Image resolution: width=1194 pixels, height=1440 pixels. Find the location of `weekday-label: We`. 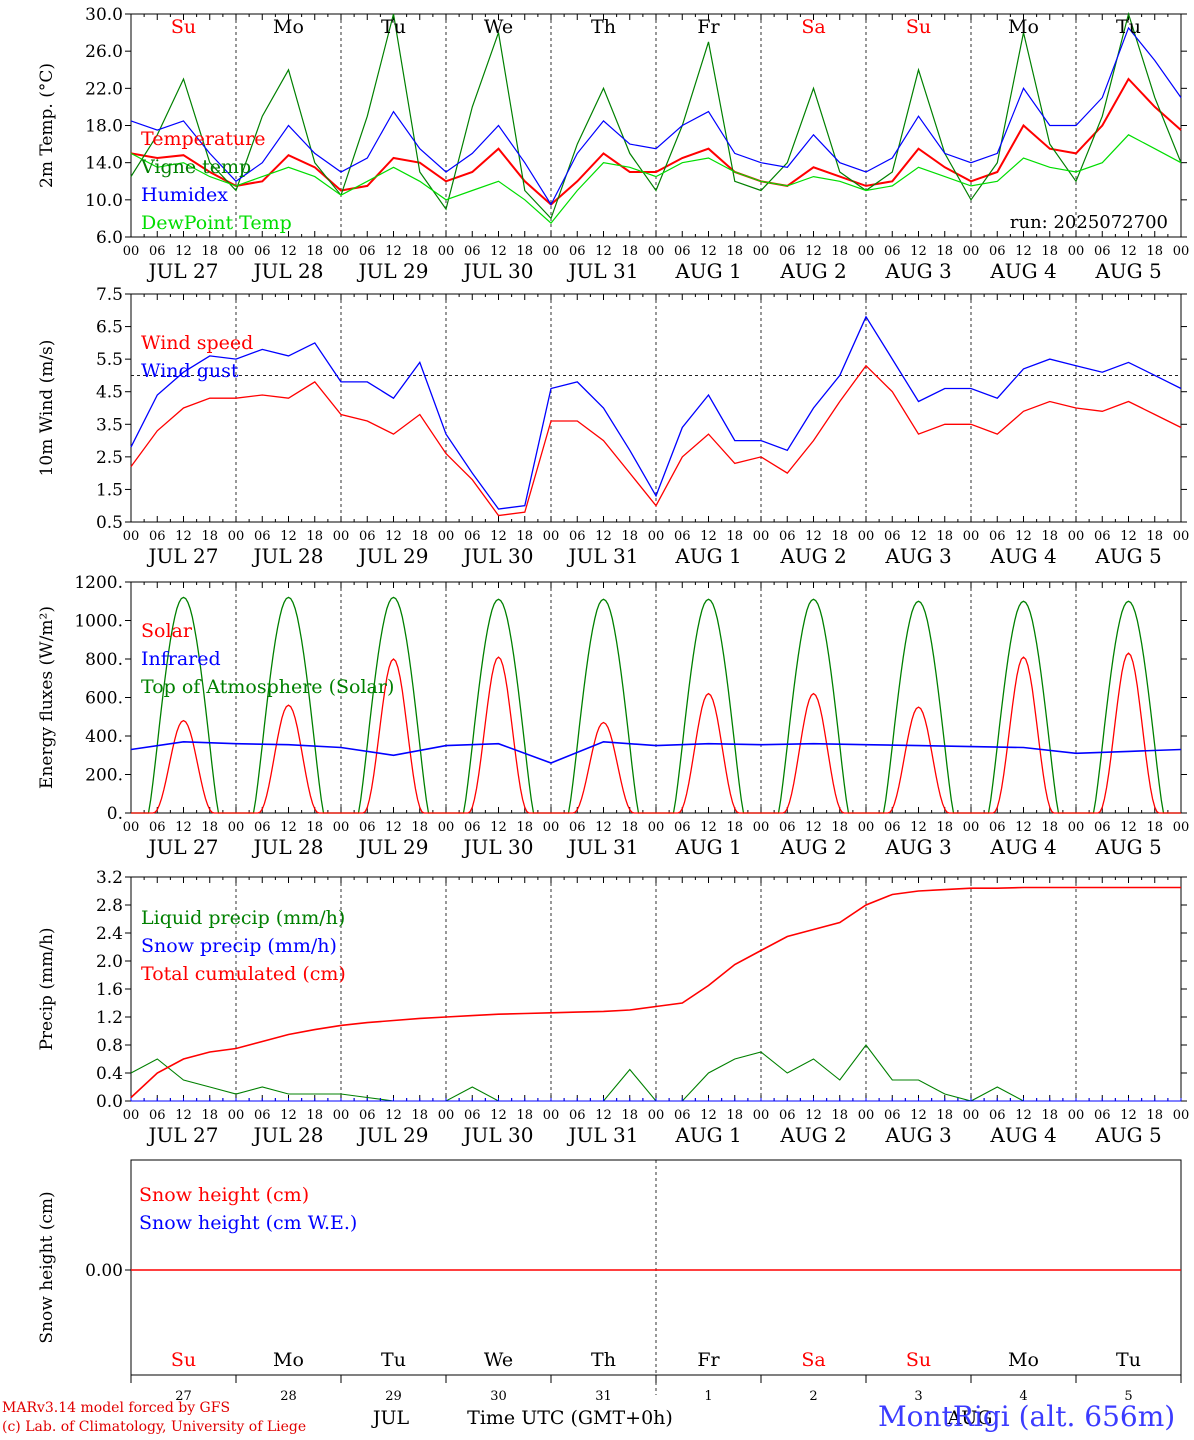

weekday-label: We is located at coordinates (498, 27).